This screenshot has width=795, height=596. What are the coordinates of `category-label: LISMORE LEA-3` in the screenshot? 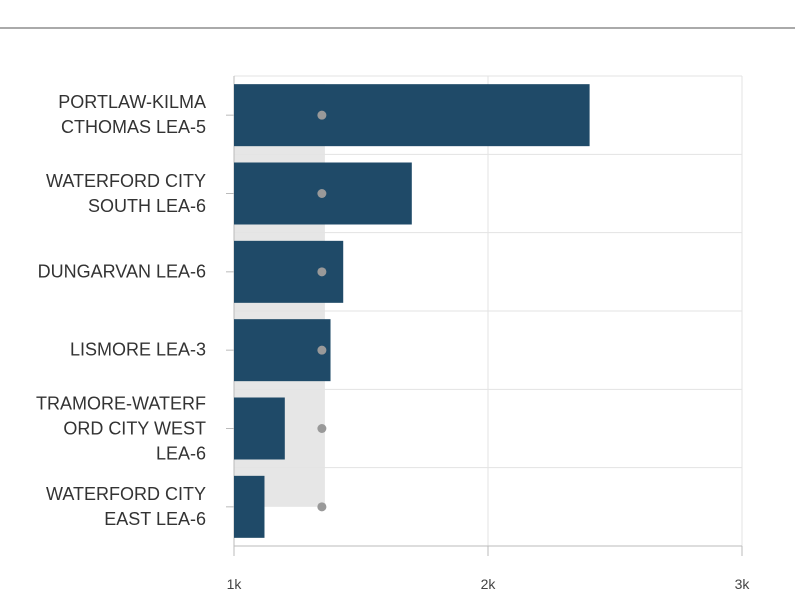 It's located at (137, 349).